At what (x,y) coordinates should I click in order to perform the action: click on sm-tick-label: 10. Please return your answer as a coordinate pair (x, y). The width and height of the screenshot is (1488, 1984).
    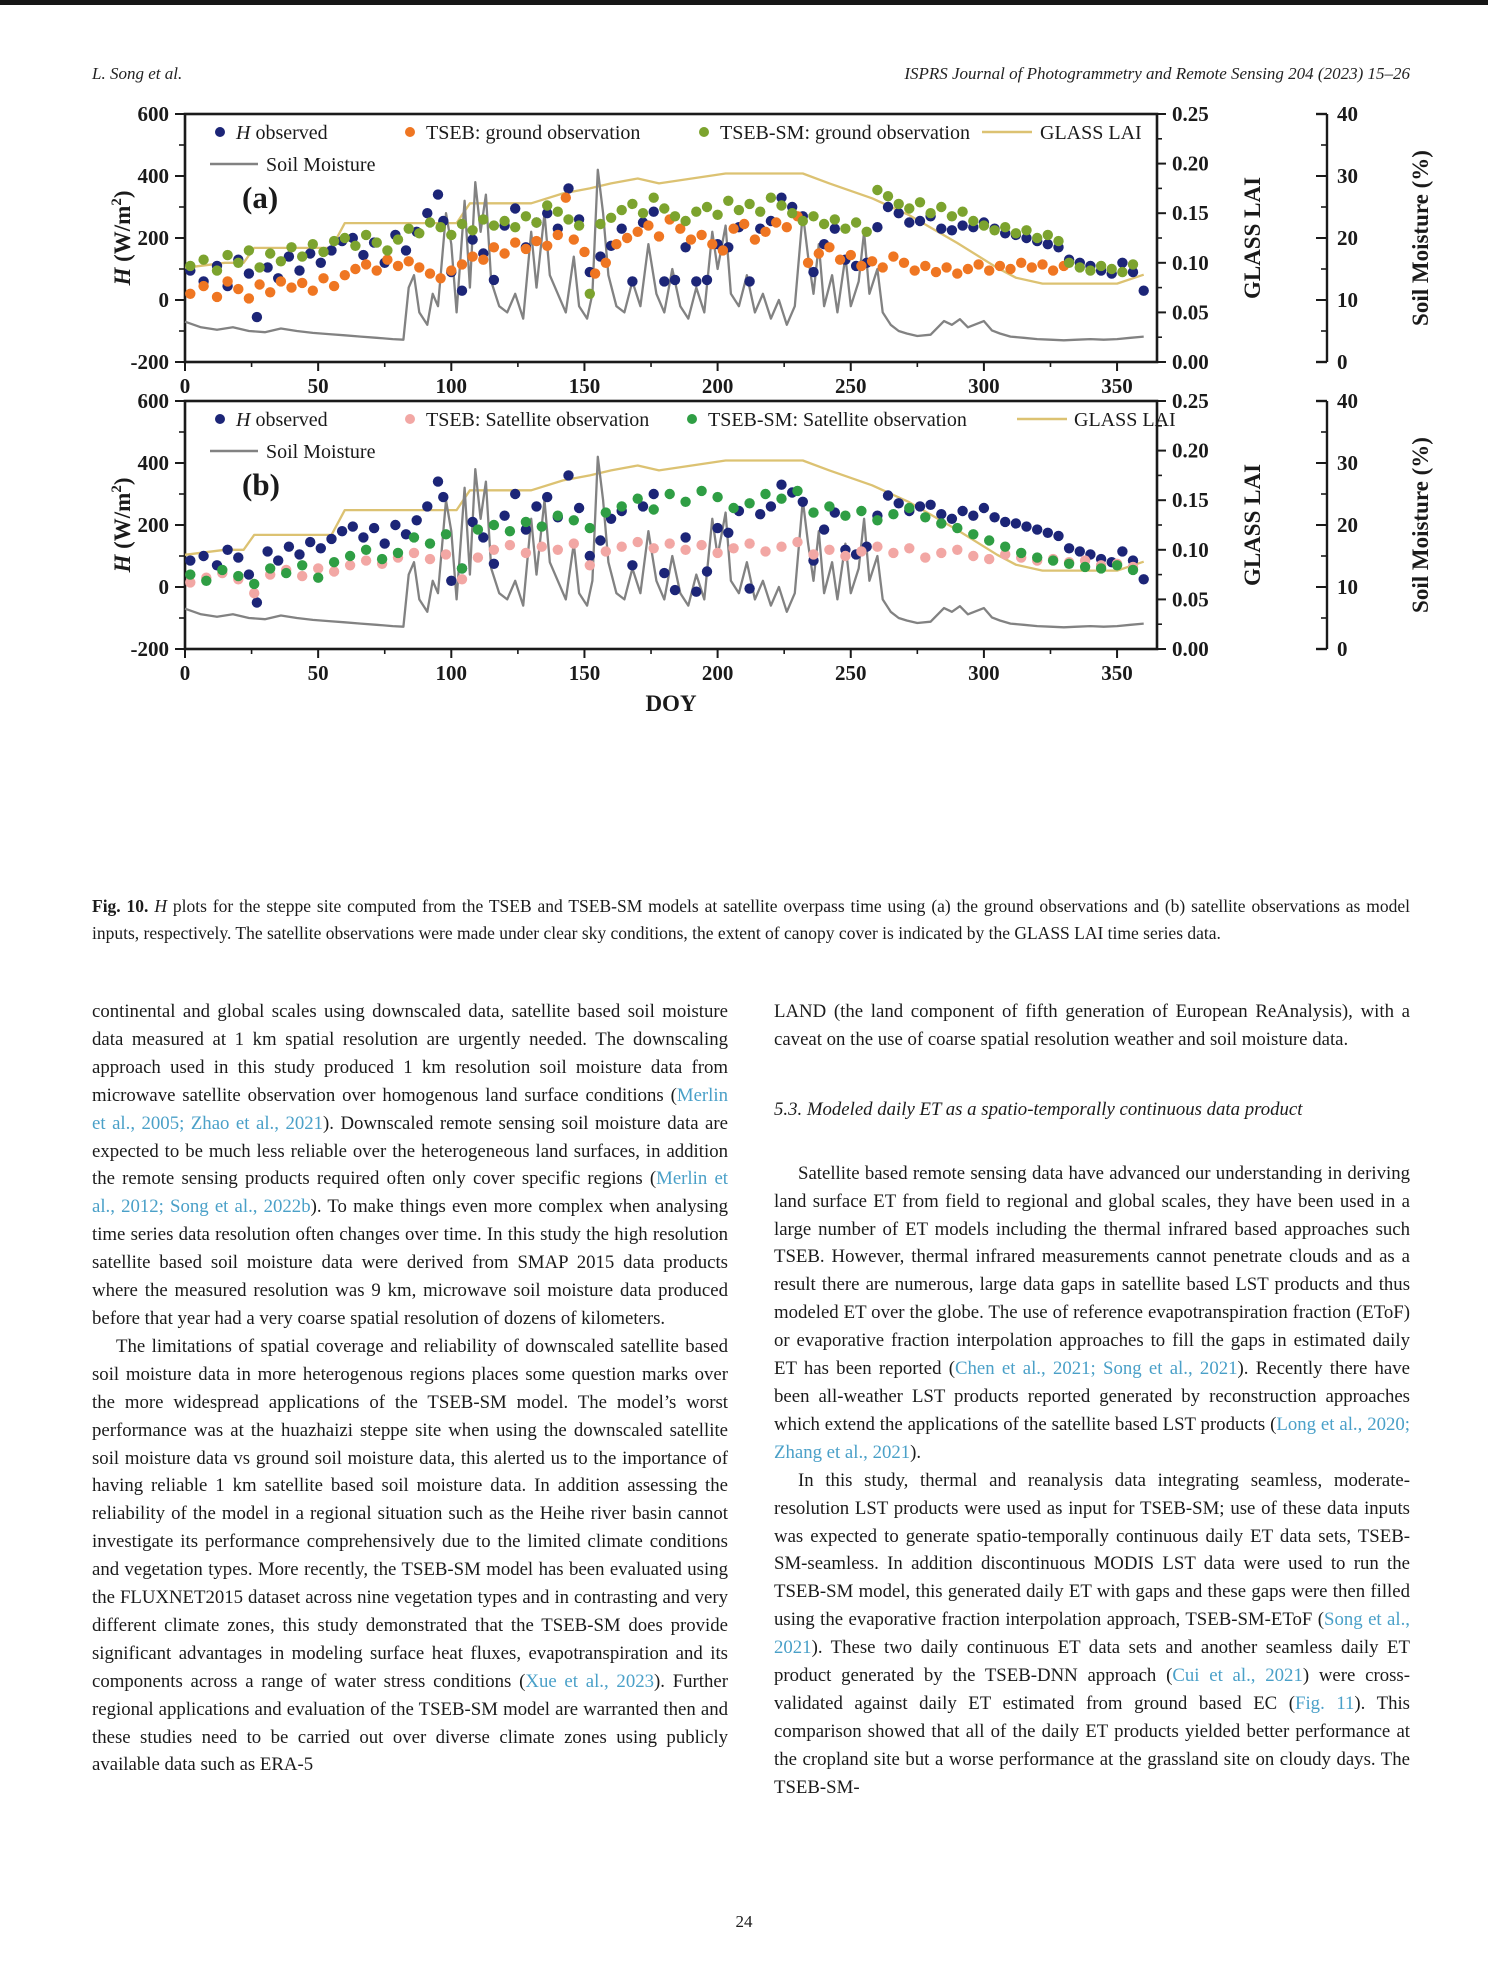
    Looking at the image, I should click on (1347, 300).